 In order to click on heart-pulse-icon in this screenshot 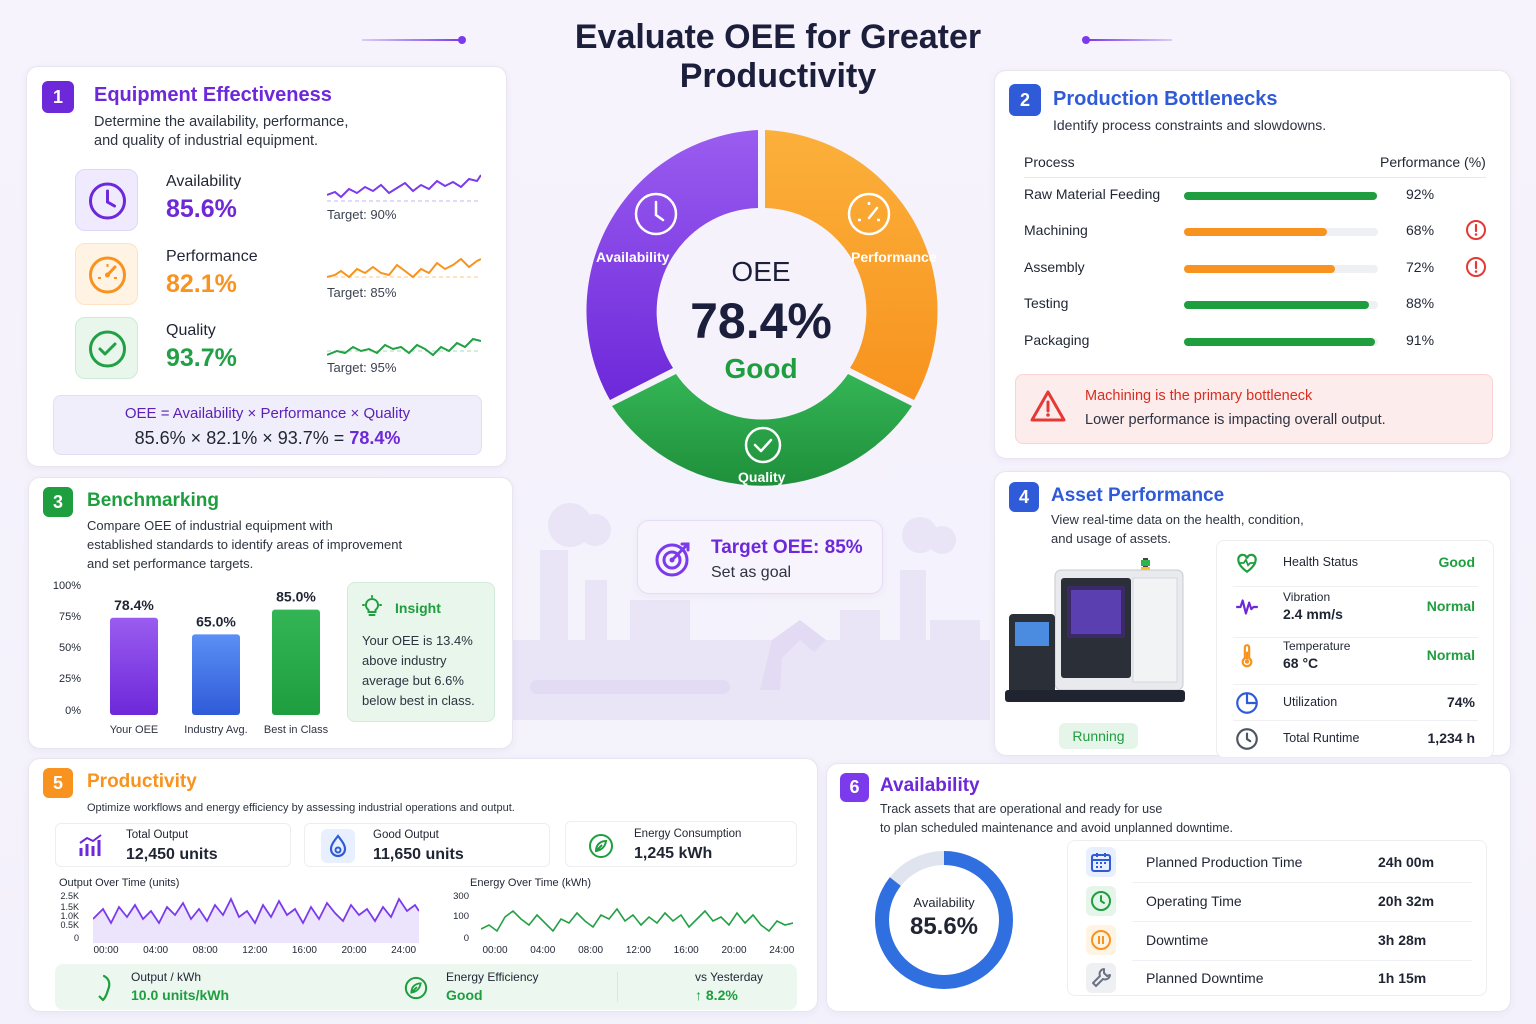, I will do `click(1247, 563)`.